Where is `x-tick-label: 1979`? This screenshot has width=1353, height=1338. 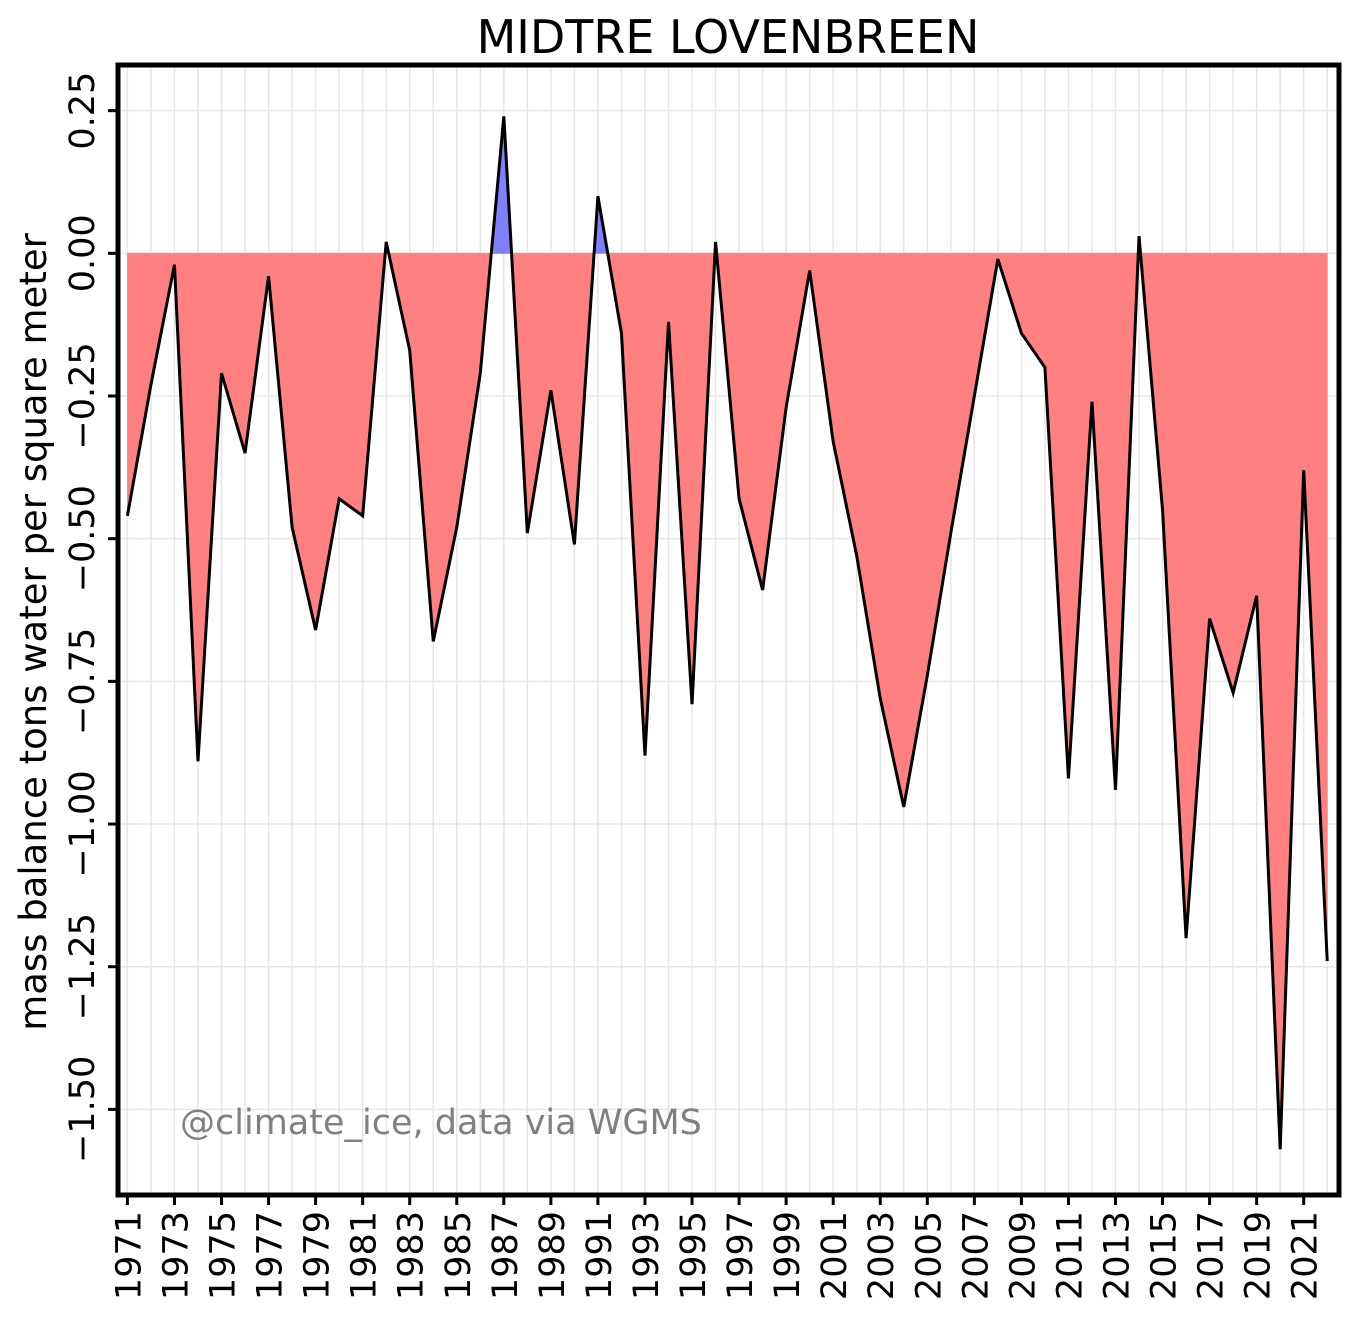
x-tick-label: 1979 is located at coordinates (318, 1255).